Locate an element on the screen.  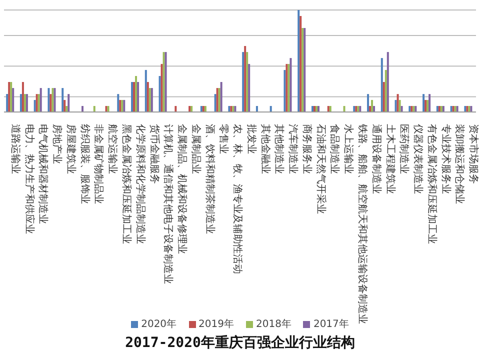
x-tick-label: 汽车制造业 is located at coordinates (293, 149).